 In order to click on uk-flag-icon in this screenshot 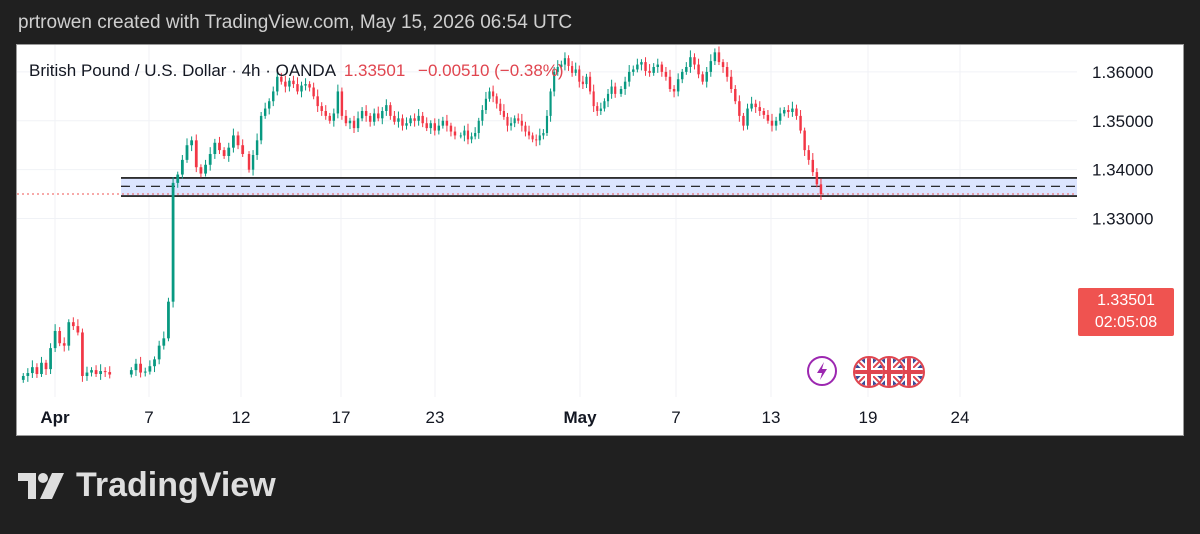, I will do `click(869, 372)`.